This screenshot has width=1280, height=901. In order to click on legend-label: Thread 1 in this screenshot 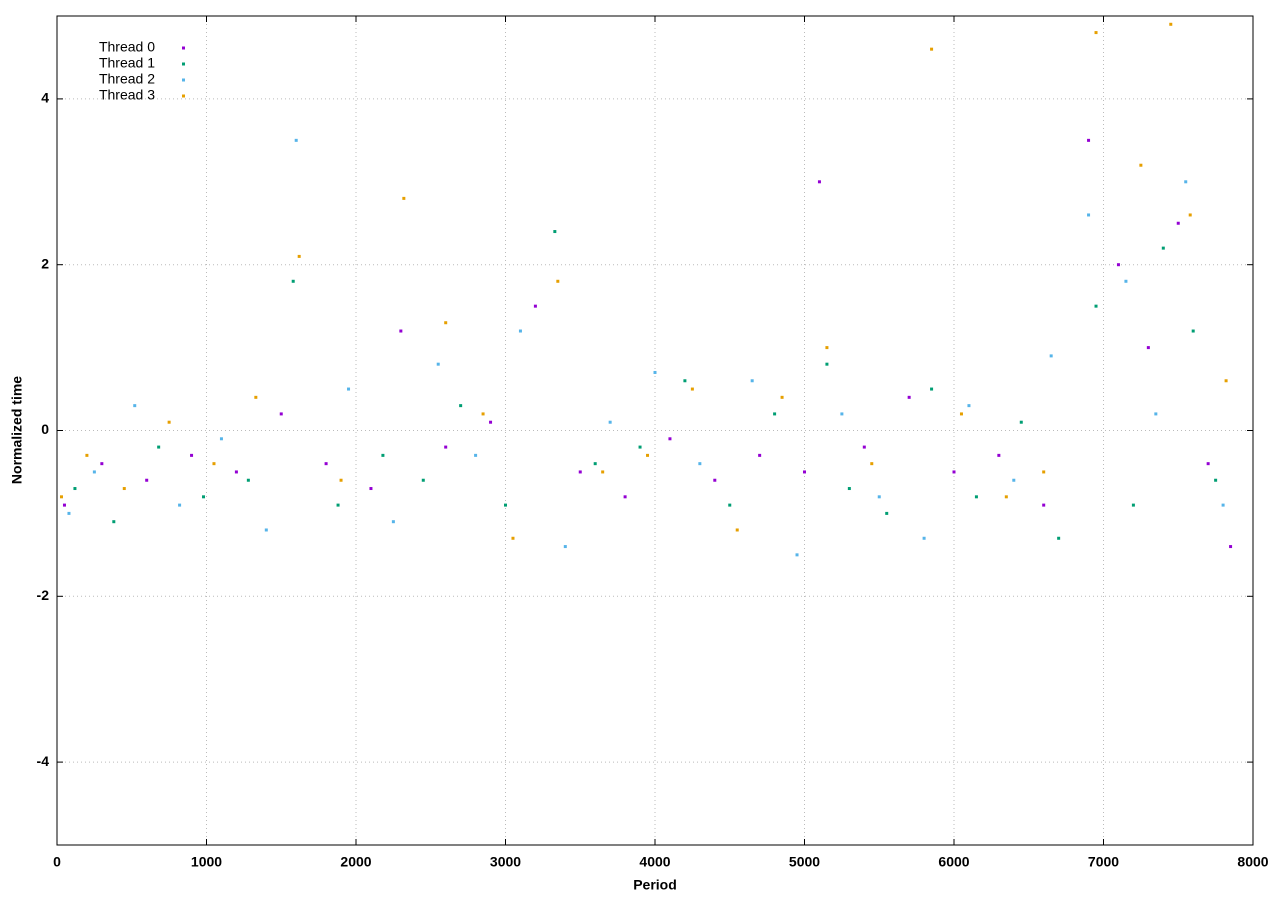, I will do `click(127, 63)`.